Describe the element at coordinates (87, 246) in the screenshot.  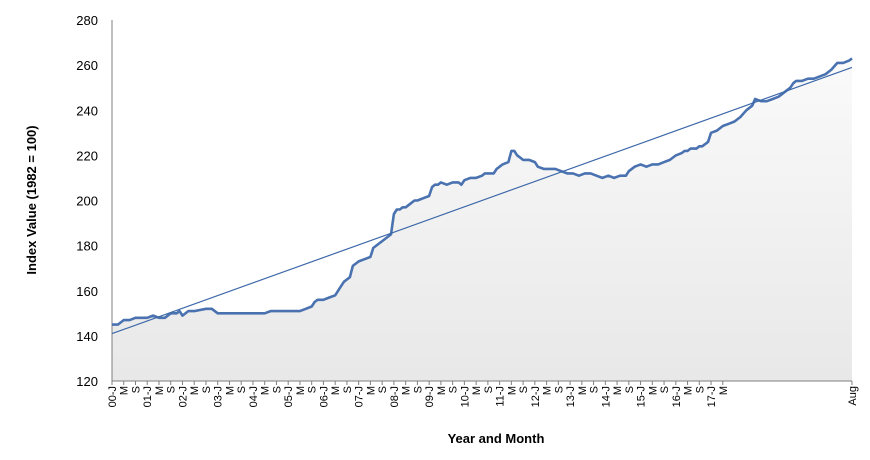
I see `y-tick-label: 180` at that location.